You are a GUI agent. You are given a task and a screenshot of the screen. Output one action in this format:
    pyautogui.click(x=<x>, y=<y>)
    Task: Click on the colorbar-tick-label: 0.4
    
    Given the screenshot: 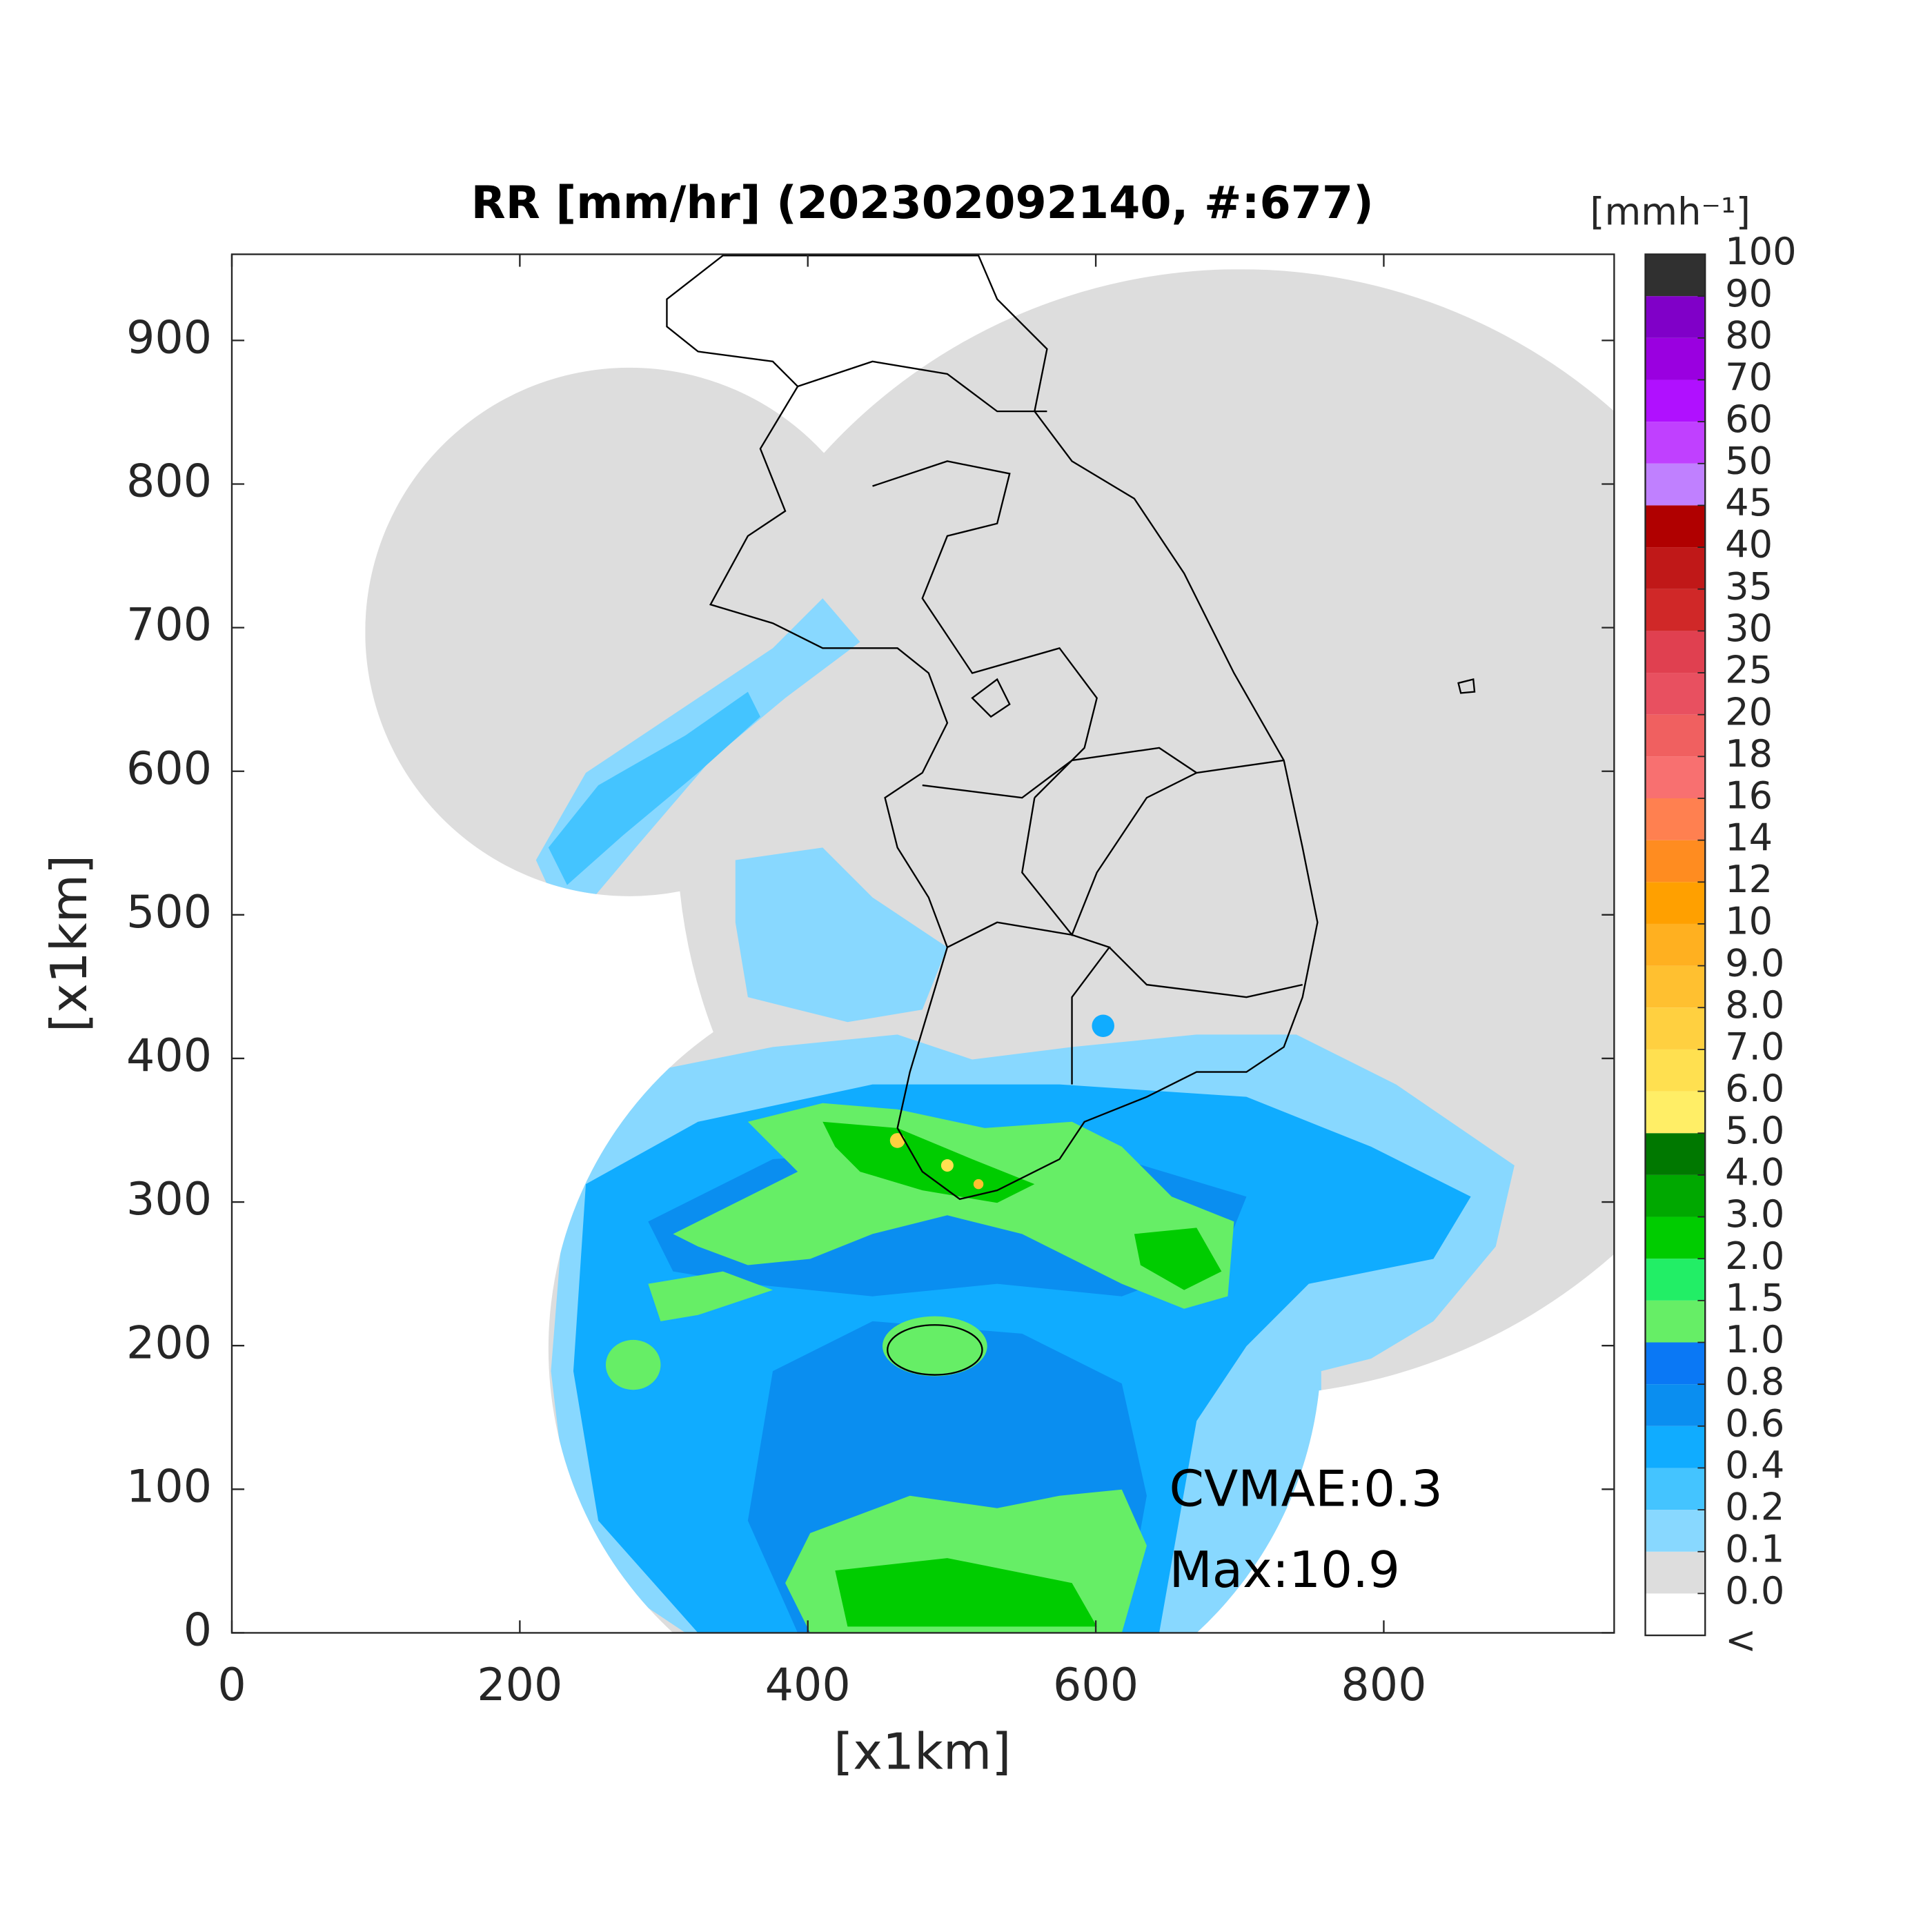 What is the action you would take?
    pyautogui.click(x=1754, y=1465)
    